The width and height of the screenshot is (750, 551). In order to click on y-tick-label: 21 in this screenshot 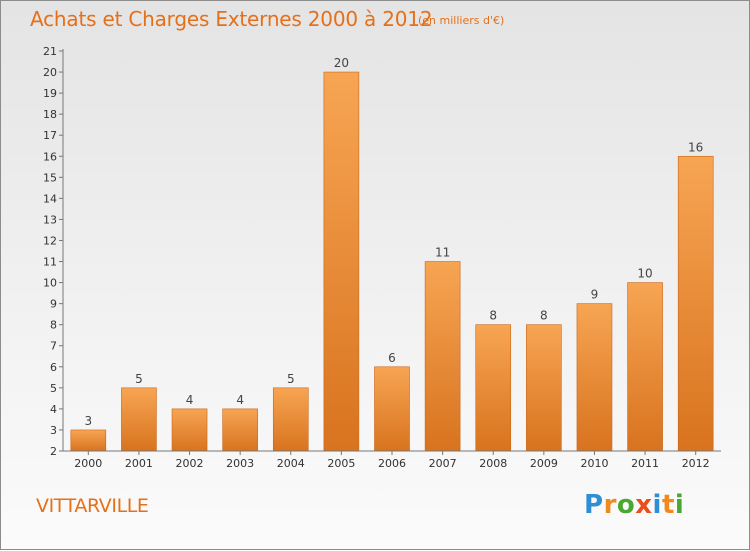, I will do `click(50, 51)`.